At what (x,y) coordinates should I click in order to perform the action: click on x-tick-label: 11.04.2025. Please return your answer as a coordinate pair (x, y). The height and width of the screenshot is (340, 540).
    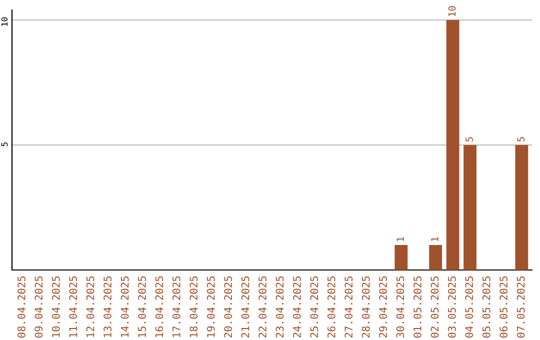
    Looking at the image, I should click on (73, 307).